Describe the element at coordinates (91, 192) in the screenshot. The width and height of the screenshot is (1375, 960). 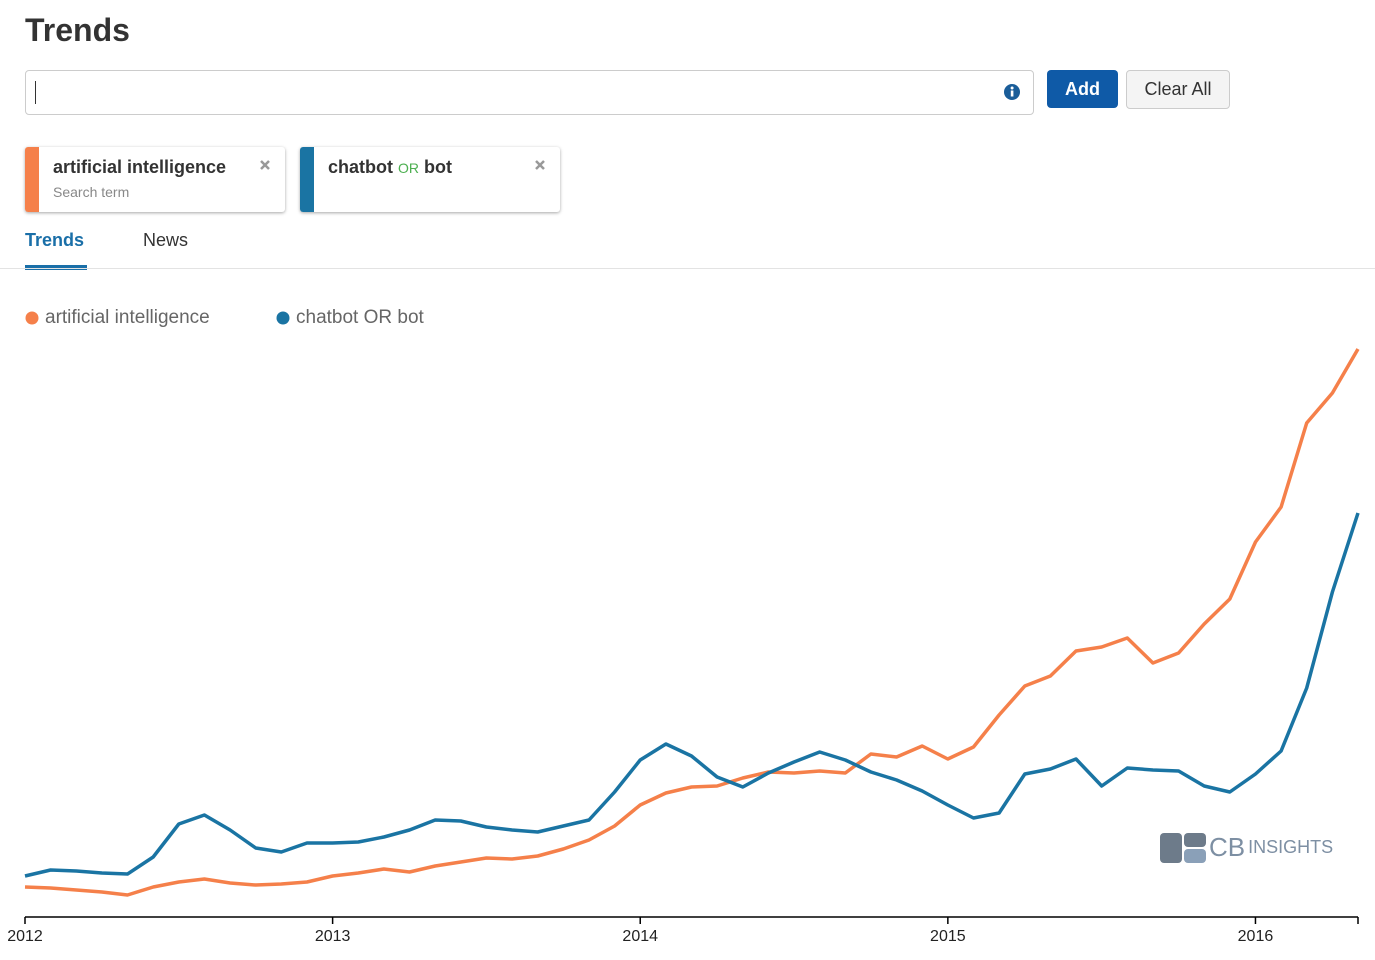
I see `chip-sublabel: Search term` at that location.